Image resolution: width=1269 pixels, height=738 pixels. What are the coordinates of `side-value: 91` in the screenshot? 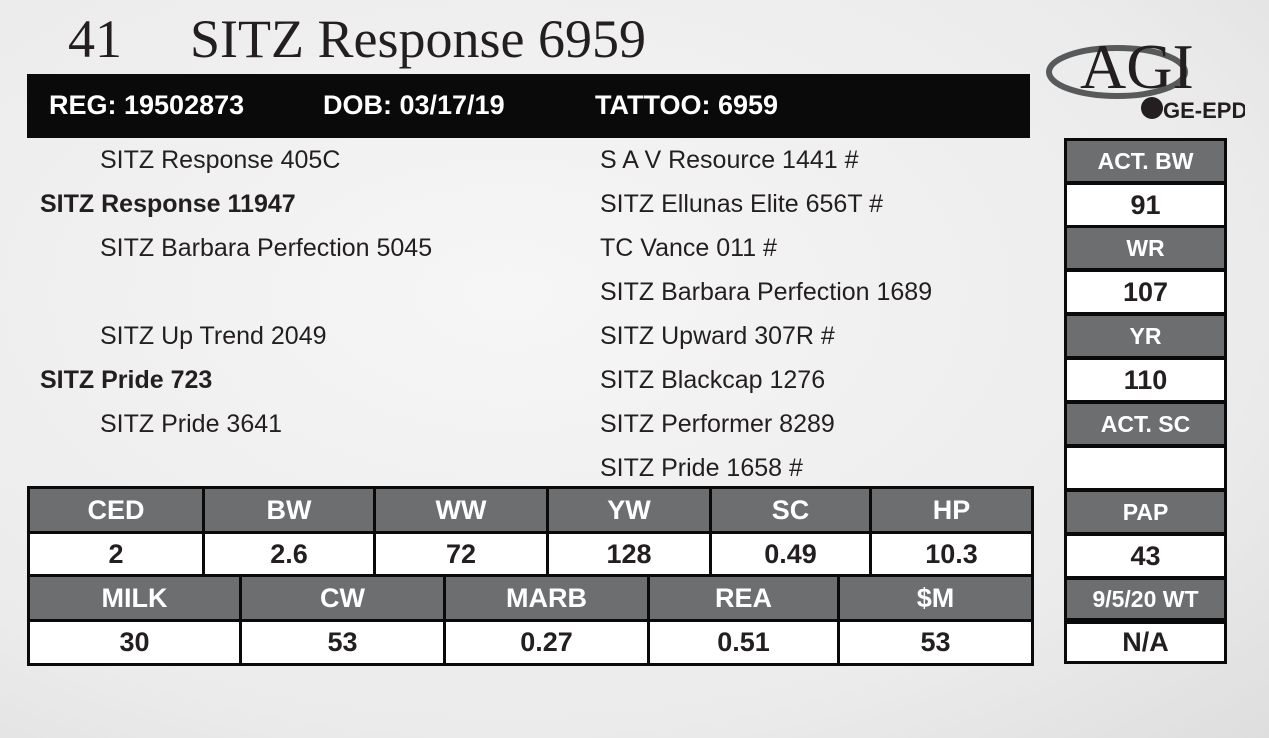 It's located at (1145, 205).